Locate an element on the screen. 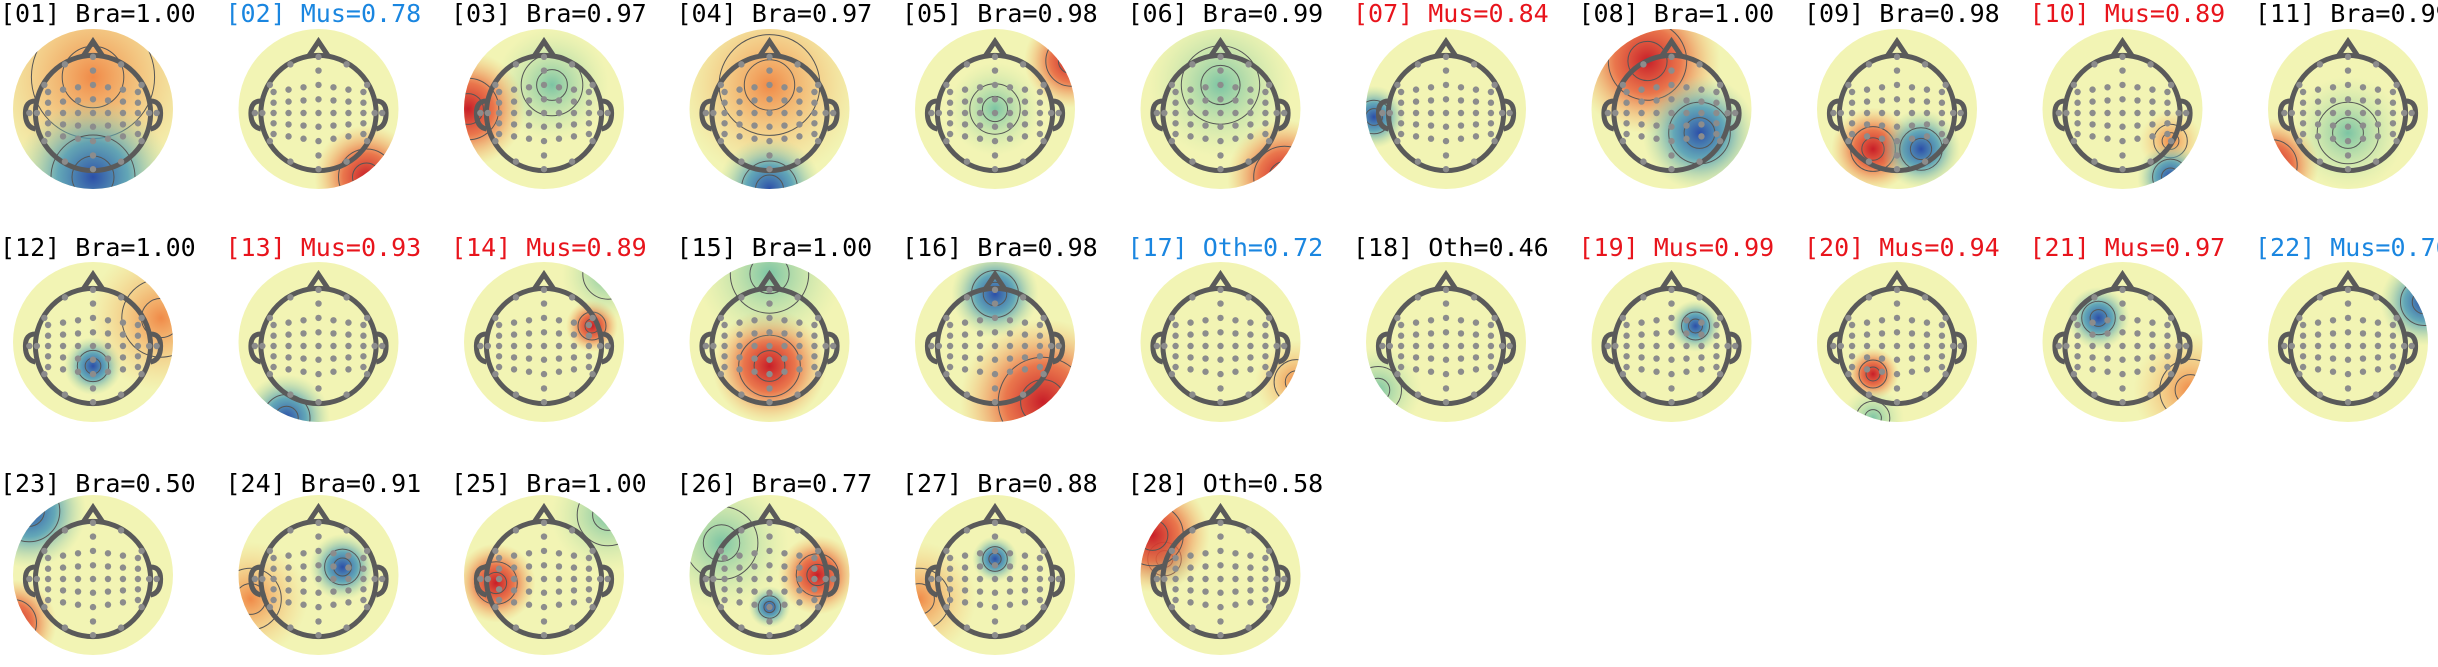  component-label: [19] Mus=0.99 is located at coordinates (1677, 247).